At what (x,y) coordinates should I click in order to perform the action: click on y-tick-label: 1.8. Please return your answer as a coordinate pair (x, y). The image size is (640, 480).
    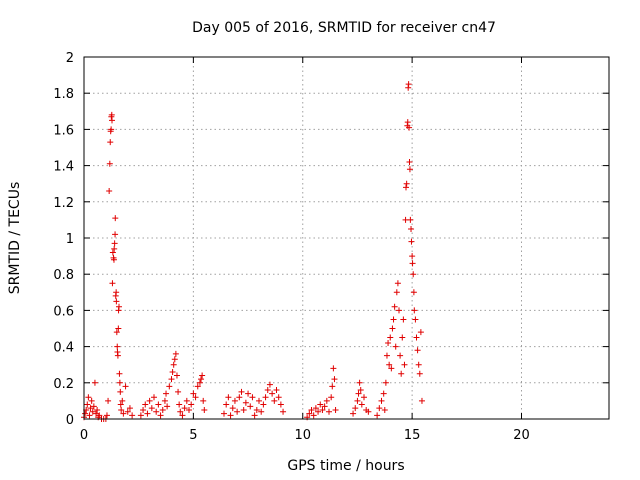
    Looking at the image, I should click on (63, 94).